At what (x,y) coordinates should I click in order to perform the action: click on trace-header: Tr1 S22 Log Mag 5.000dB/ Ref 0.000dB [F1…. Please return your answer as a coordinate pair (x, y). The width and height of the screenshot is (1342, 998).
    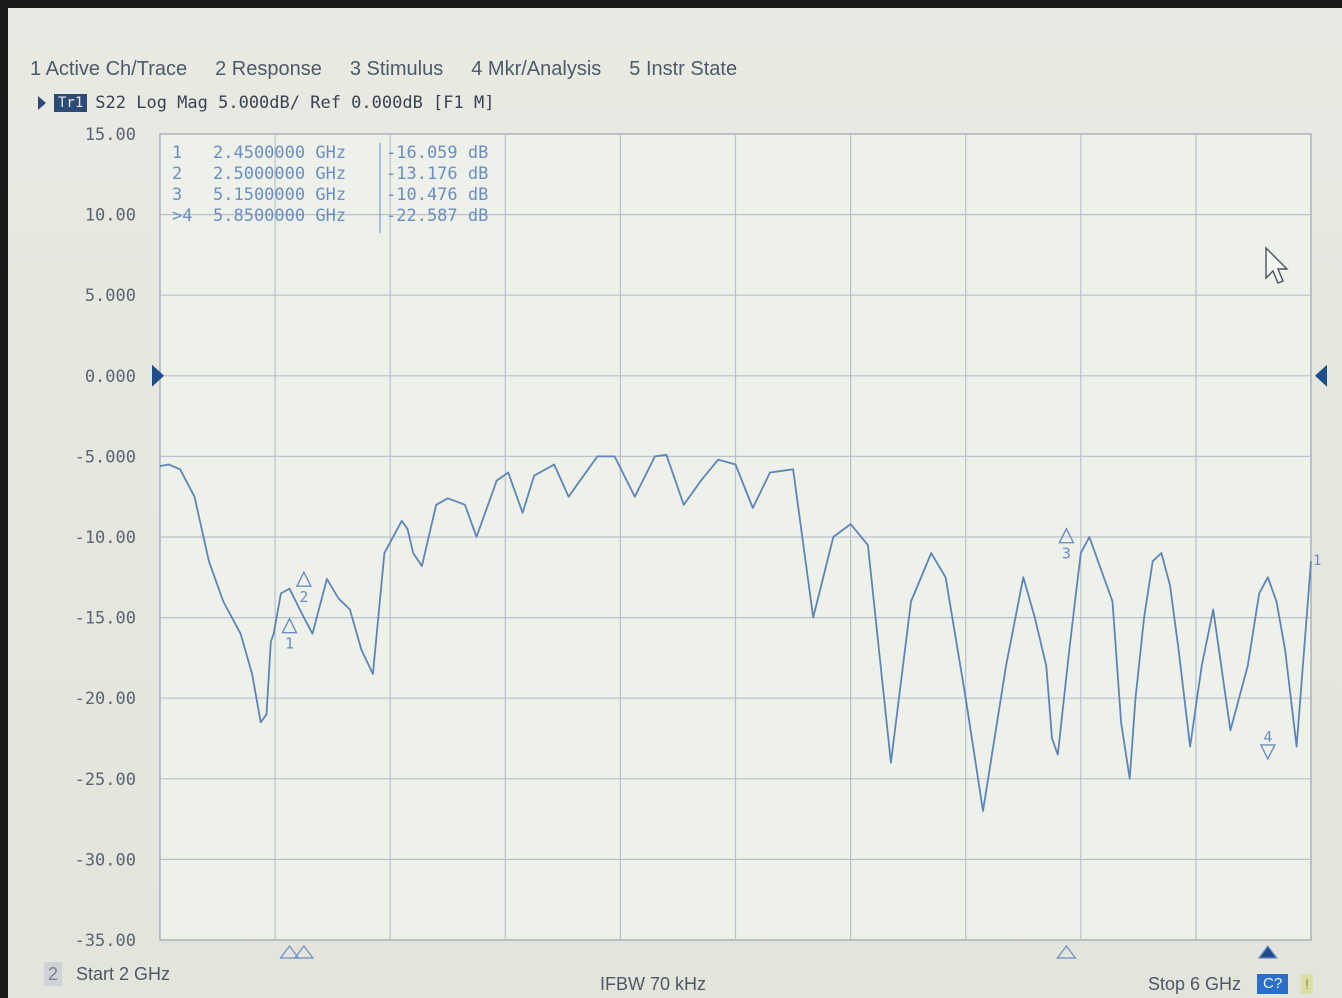
    Looking at the image, I should click on (266, 103).